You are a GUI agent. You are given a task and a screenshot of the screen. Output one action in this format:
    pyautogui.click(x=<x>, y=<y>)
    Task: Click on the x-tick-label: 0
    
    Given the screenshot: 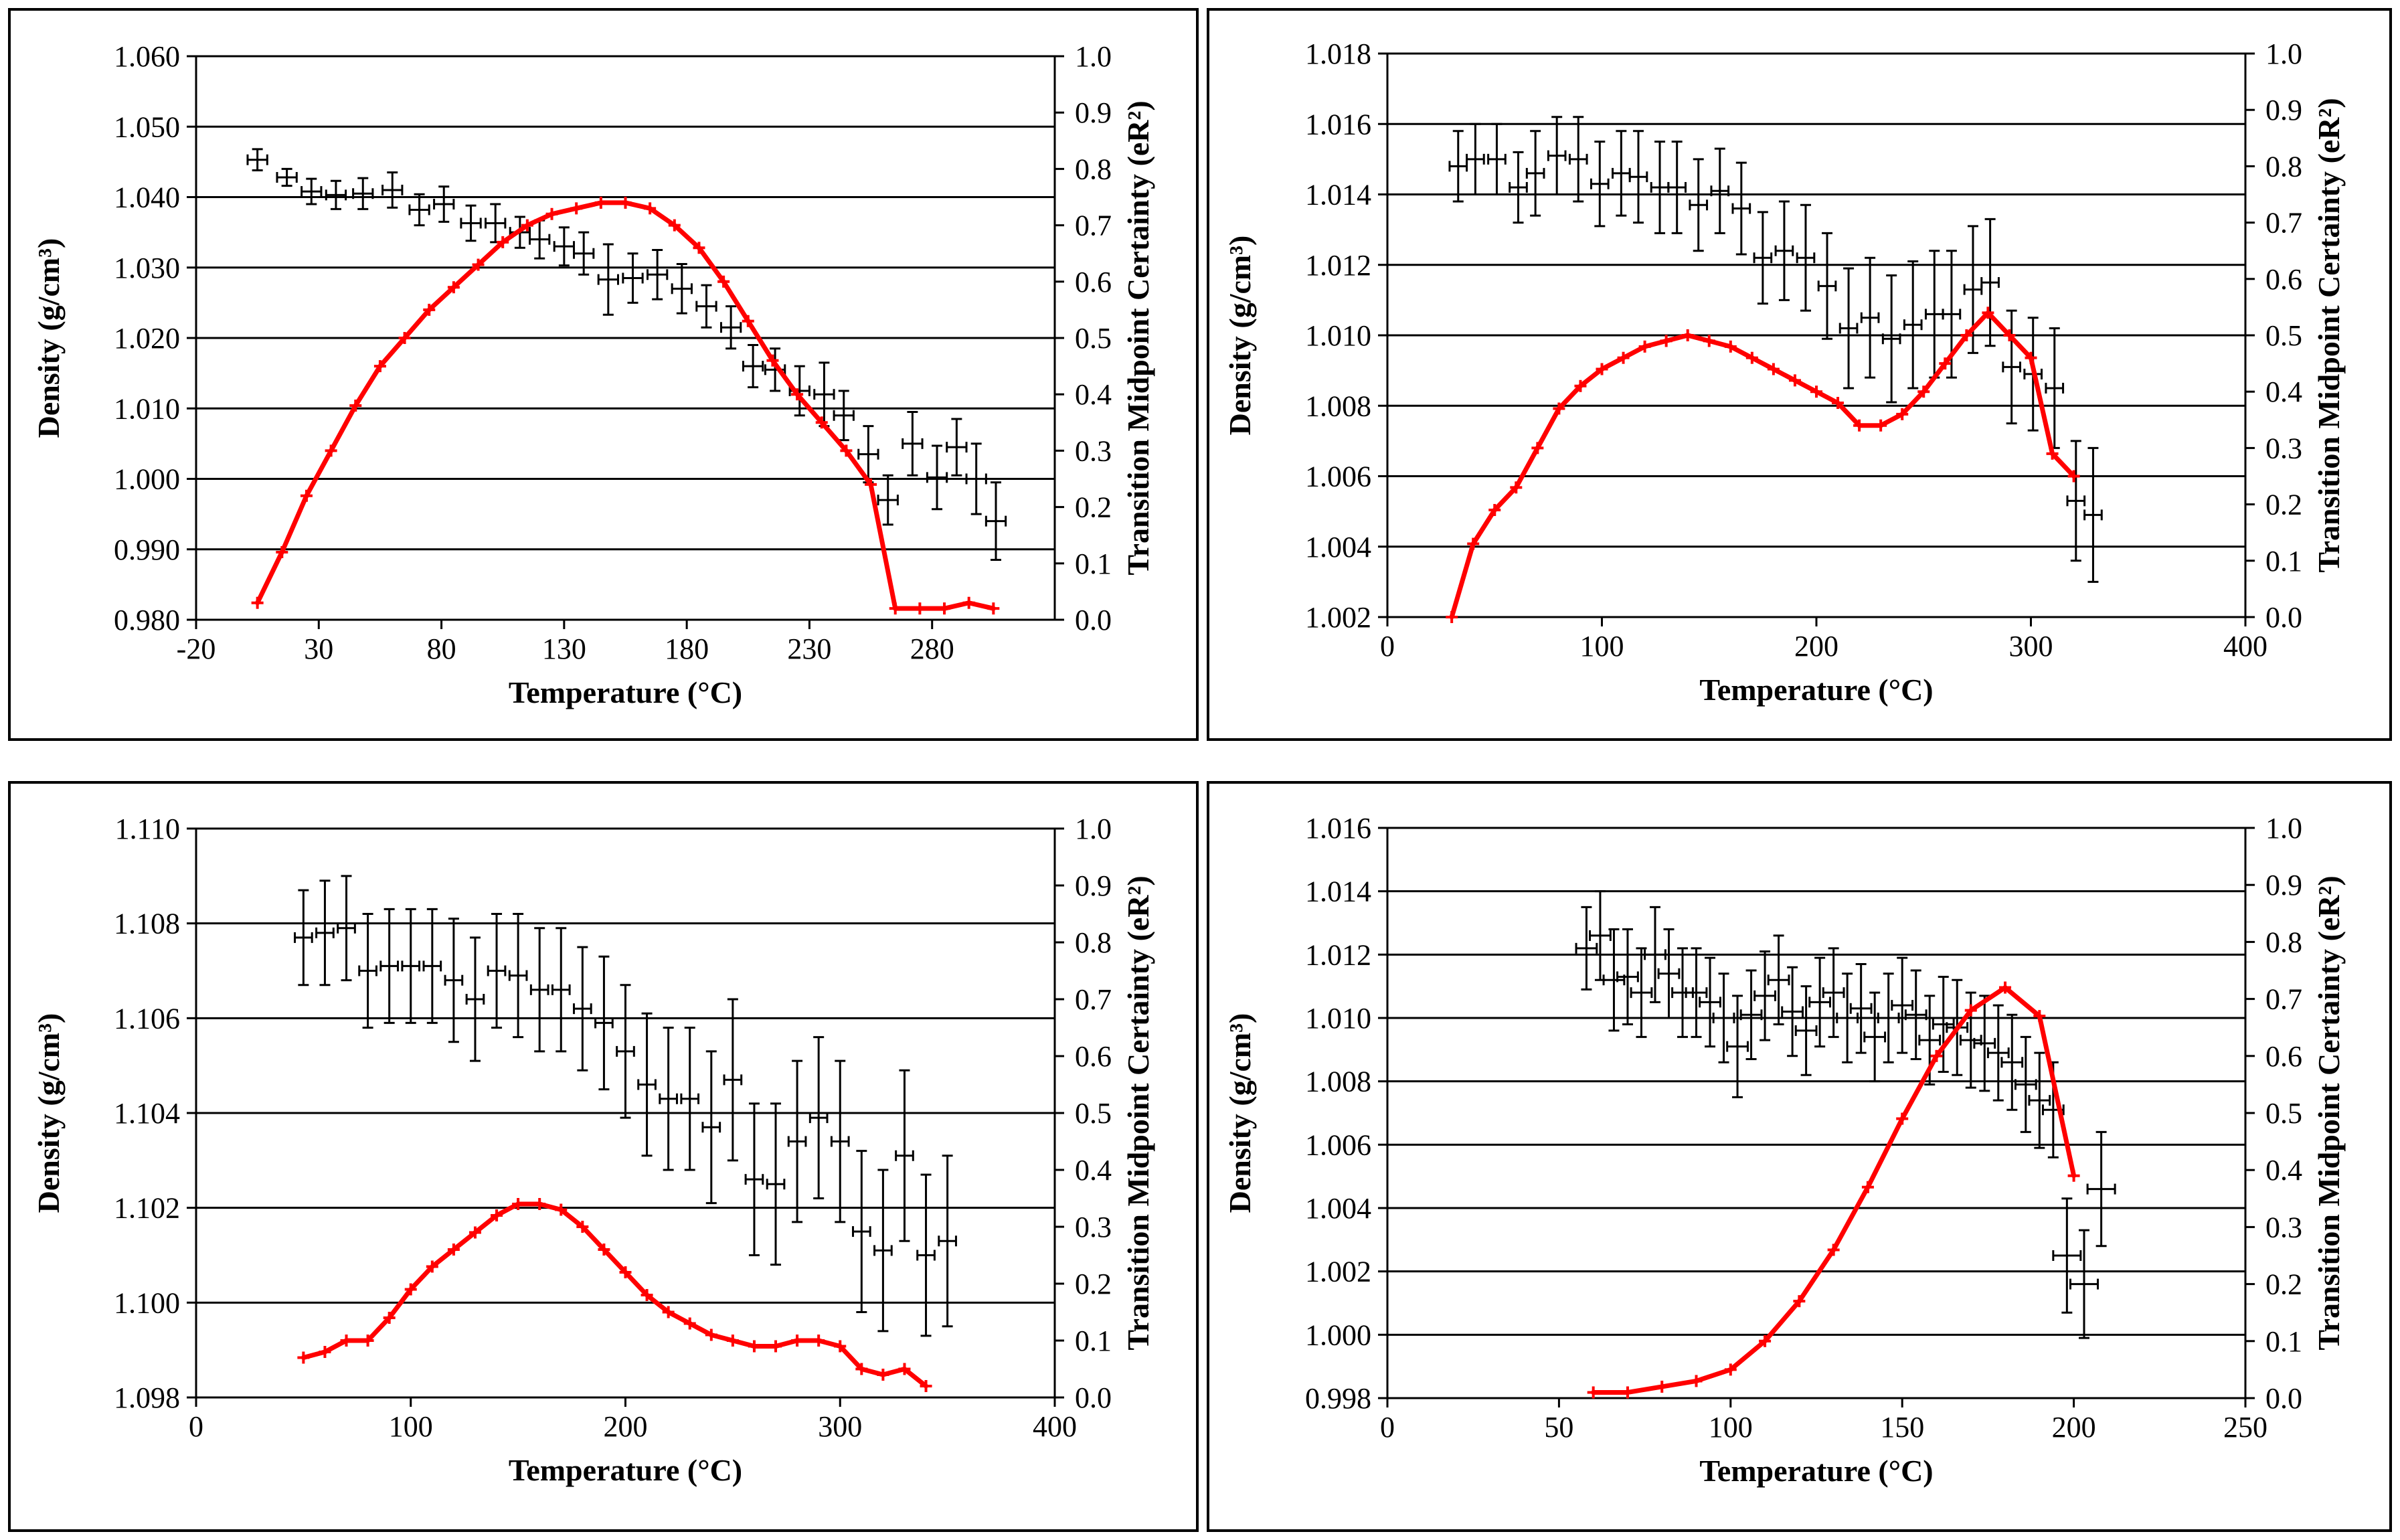 What is the action you would take?
    pyautogui.click(x=196, y=1426)
    